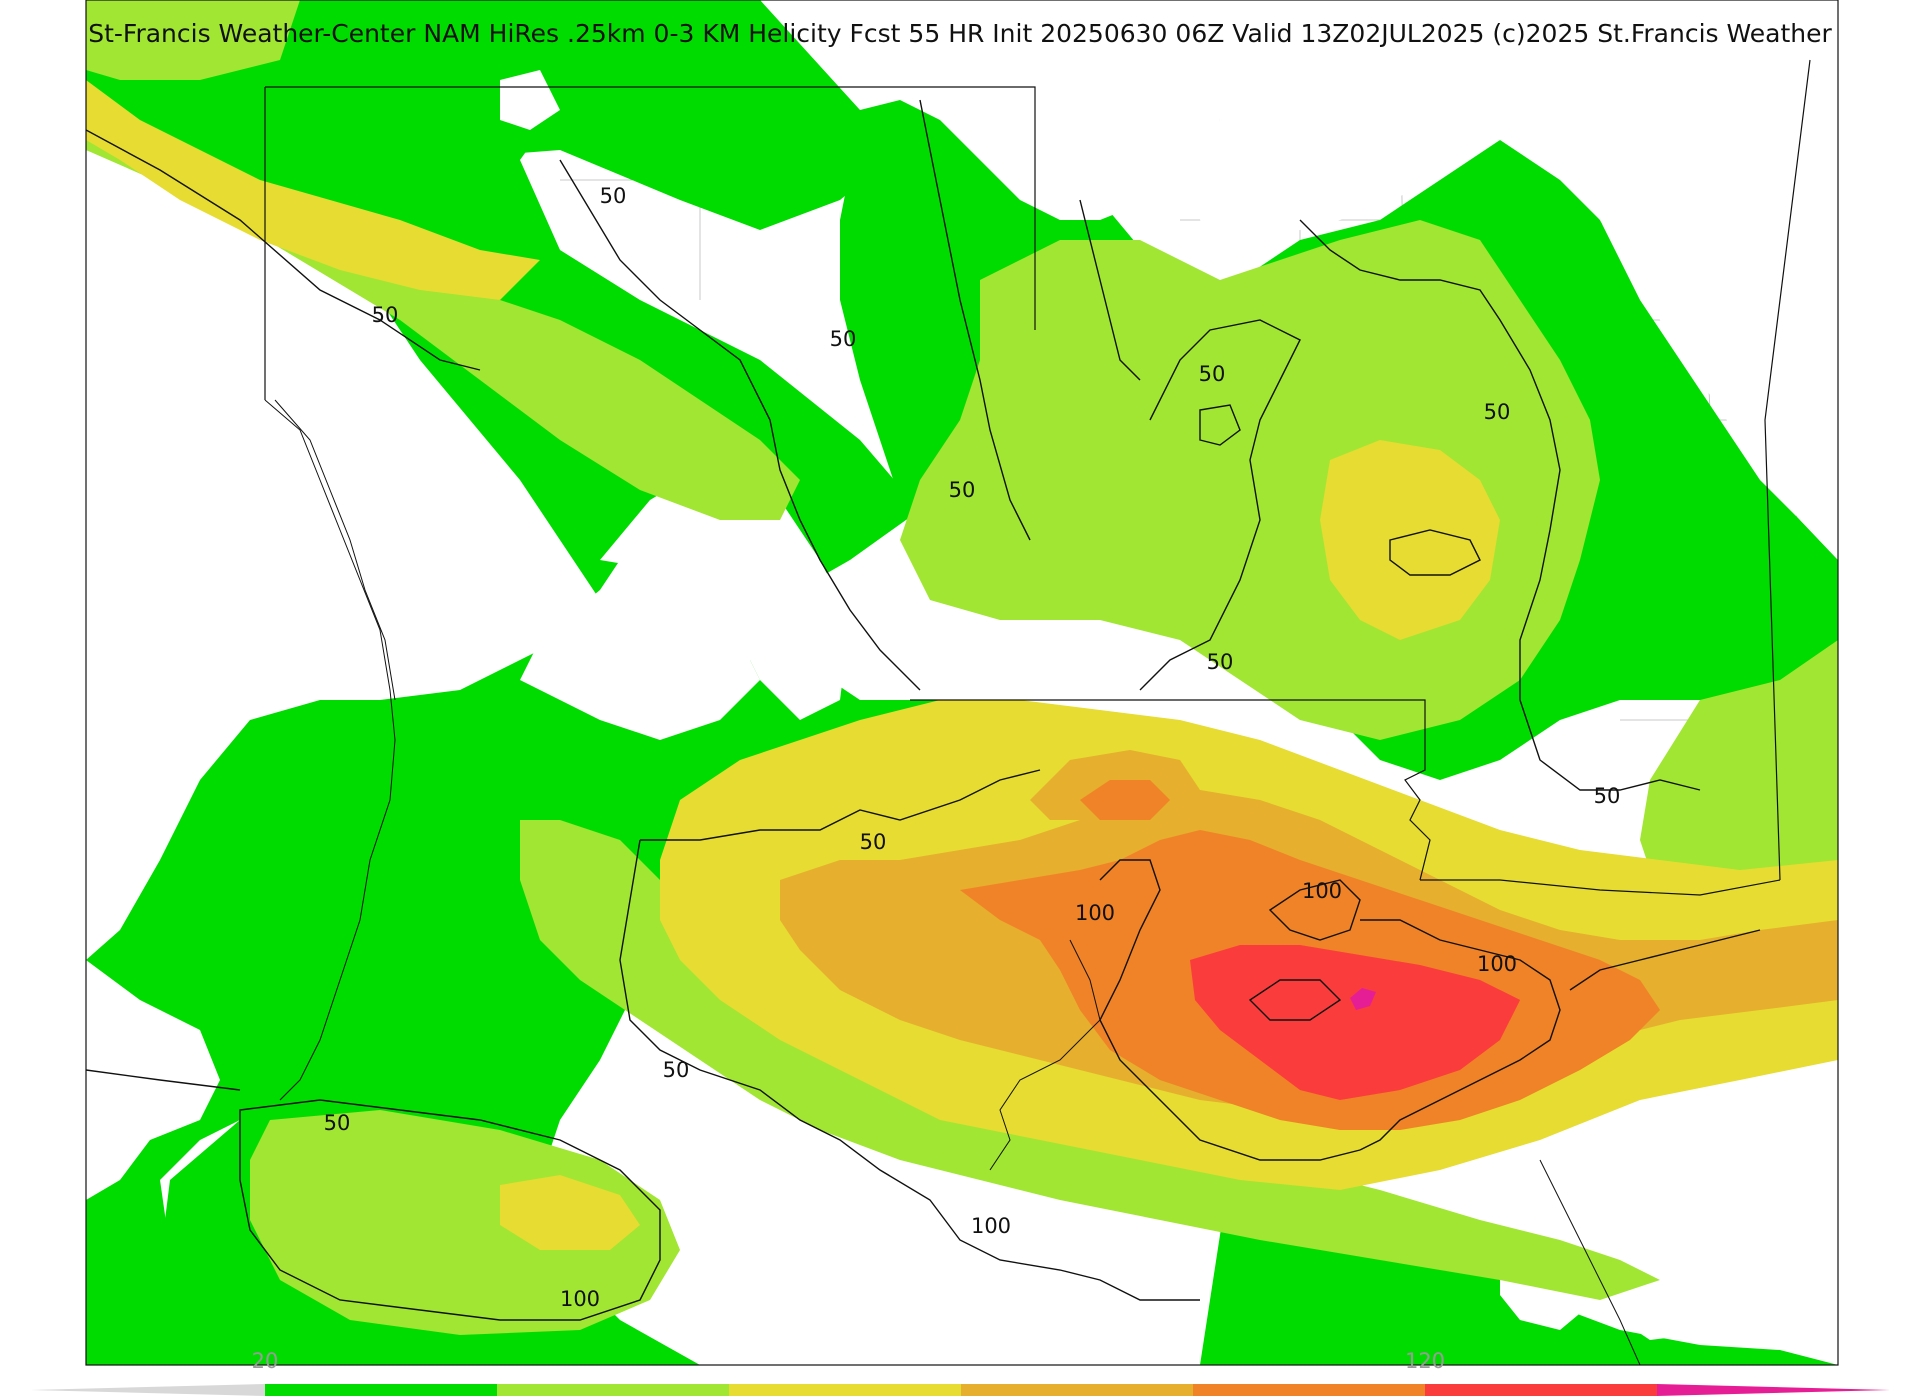 The height and width of the screenshot is (1400, 1920). What do you see at coordinates (265, 1361) in the screenshot?
I see `colorbar-tick-label: 20` at bounding box center [265, 1361].